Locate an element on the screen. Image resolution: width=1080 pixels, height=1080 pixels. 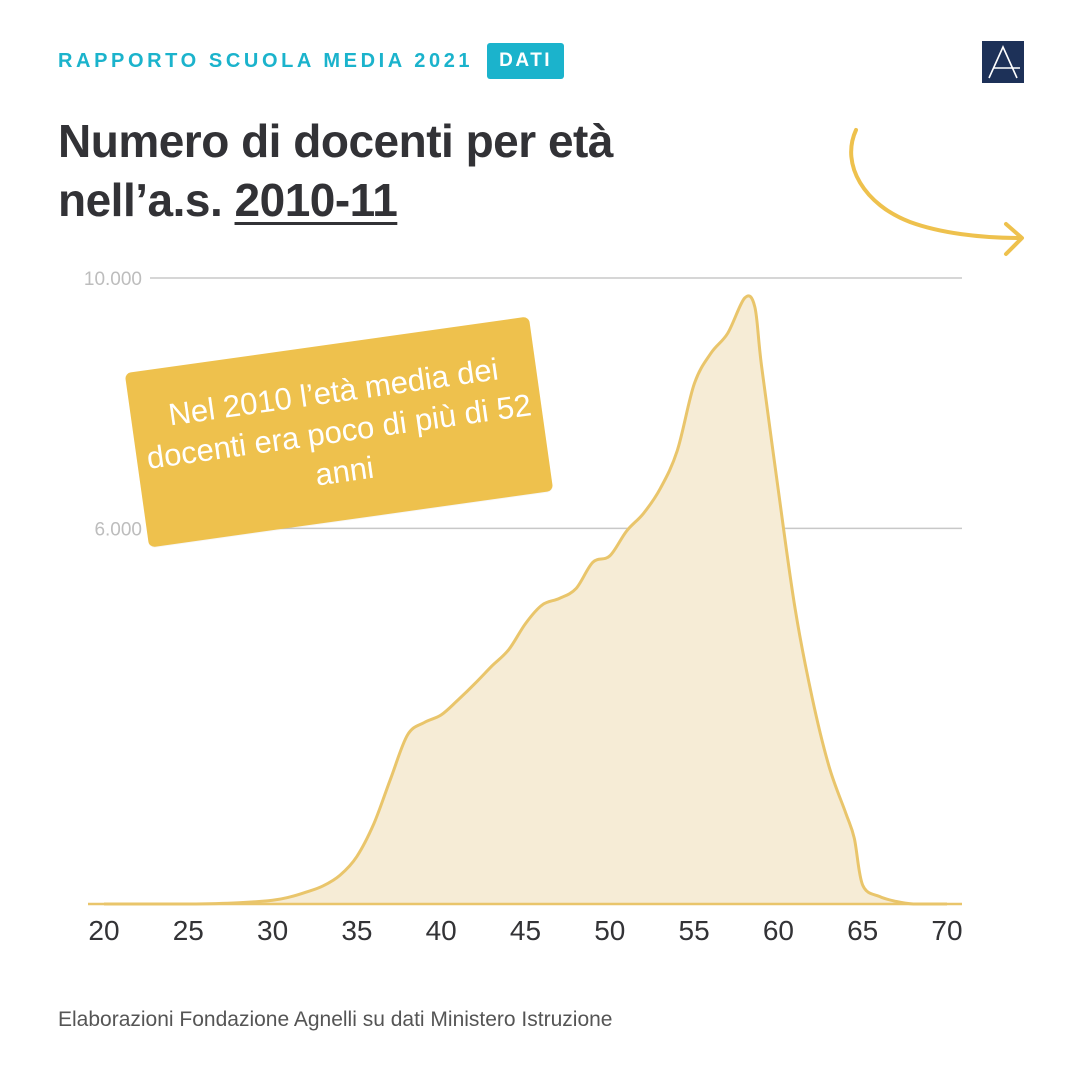
x-tick-label: 30 is located at coordinates (272, 930).